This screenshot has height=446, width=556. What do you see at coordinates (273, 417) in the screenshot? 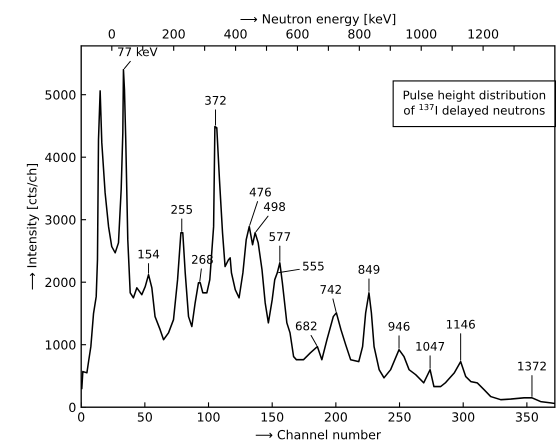
I see `x-tick-label: 150` at bounding box center [273, 417].